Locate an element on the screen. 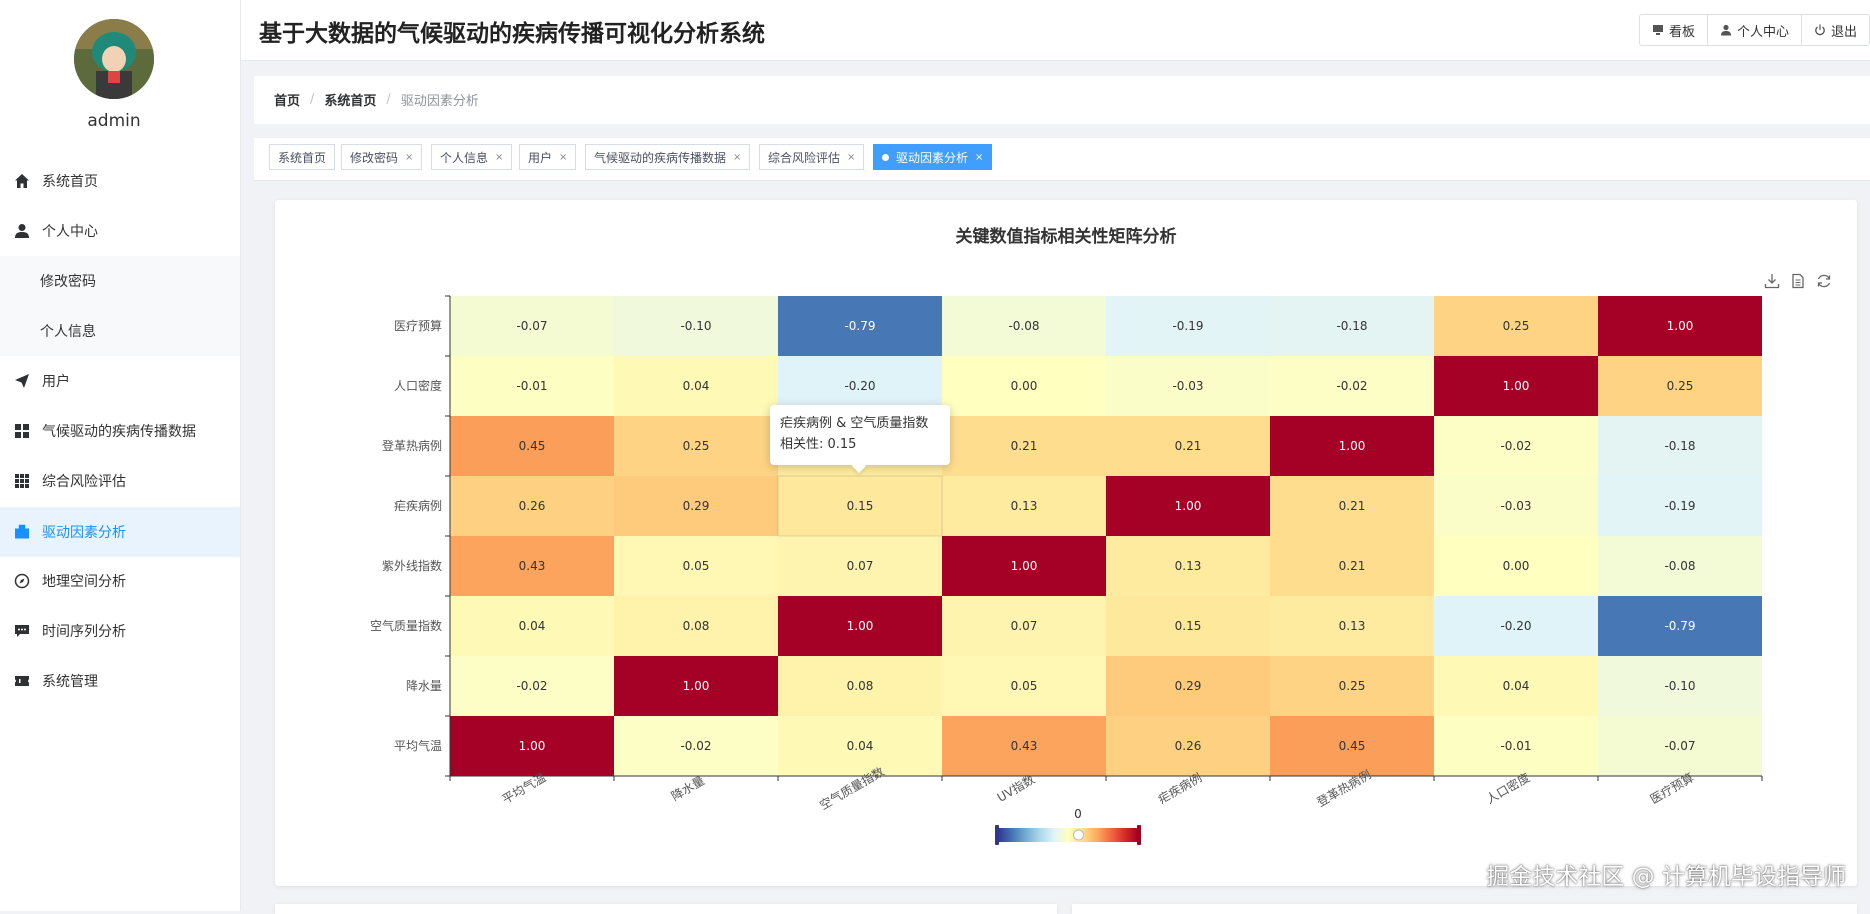 The image size is (1870, 914). sidebar-item-risk-assessment: 综合风险评估 is located at coordinates (120, 481).